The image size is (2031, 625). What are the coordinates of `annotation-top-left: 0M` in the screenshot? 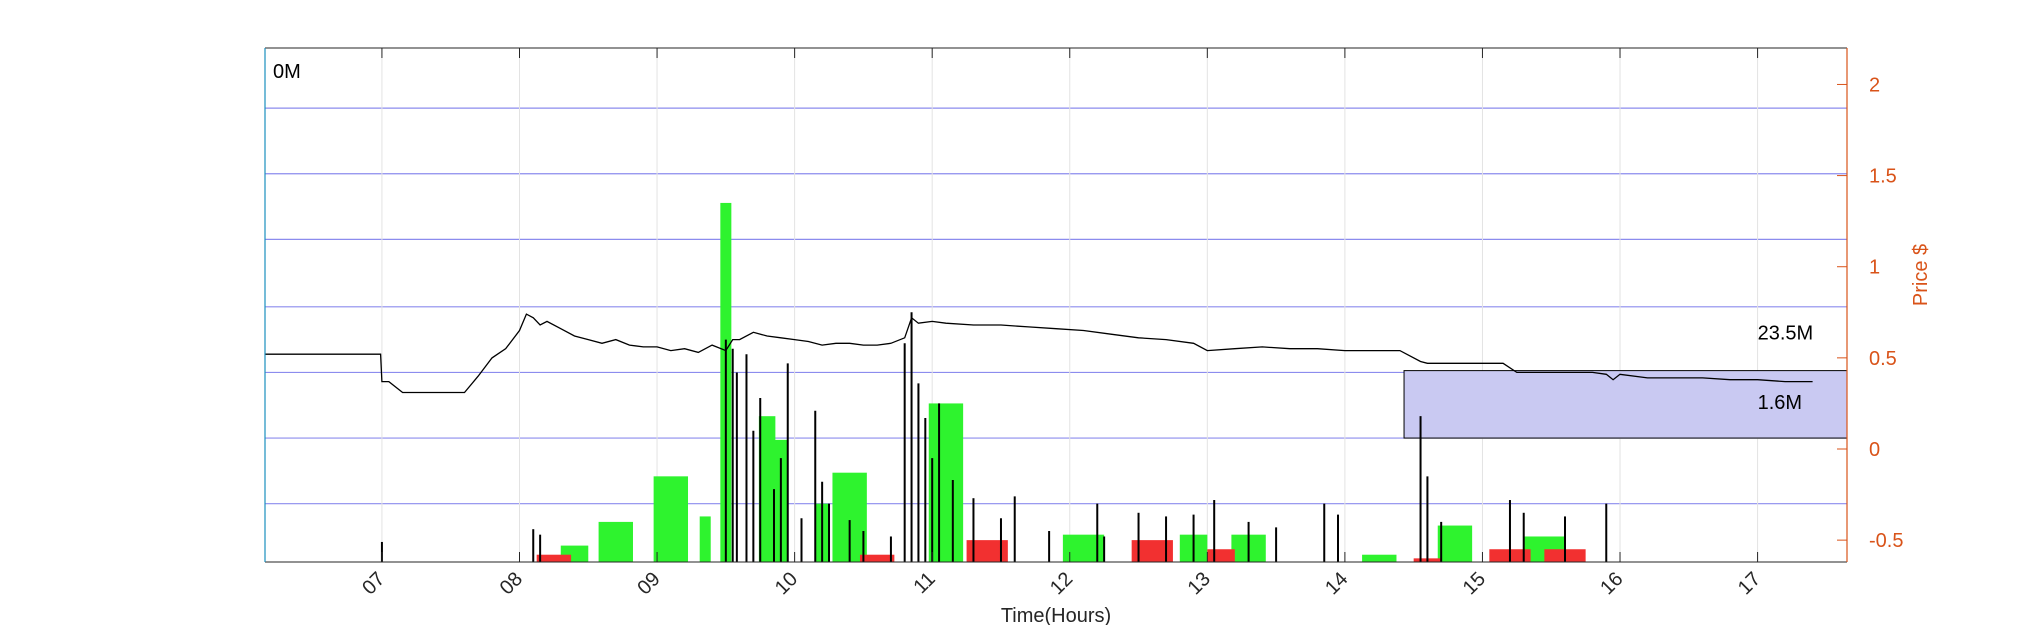 It's located at (287, 72).